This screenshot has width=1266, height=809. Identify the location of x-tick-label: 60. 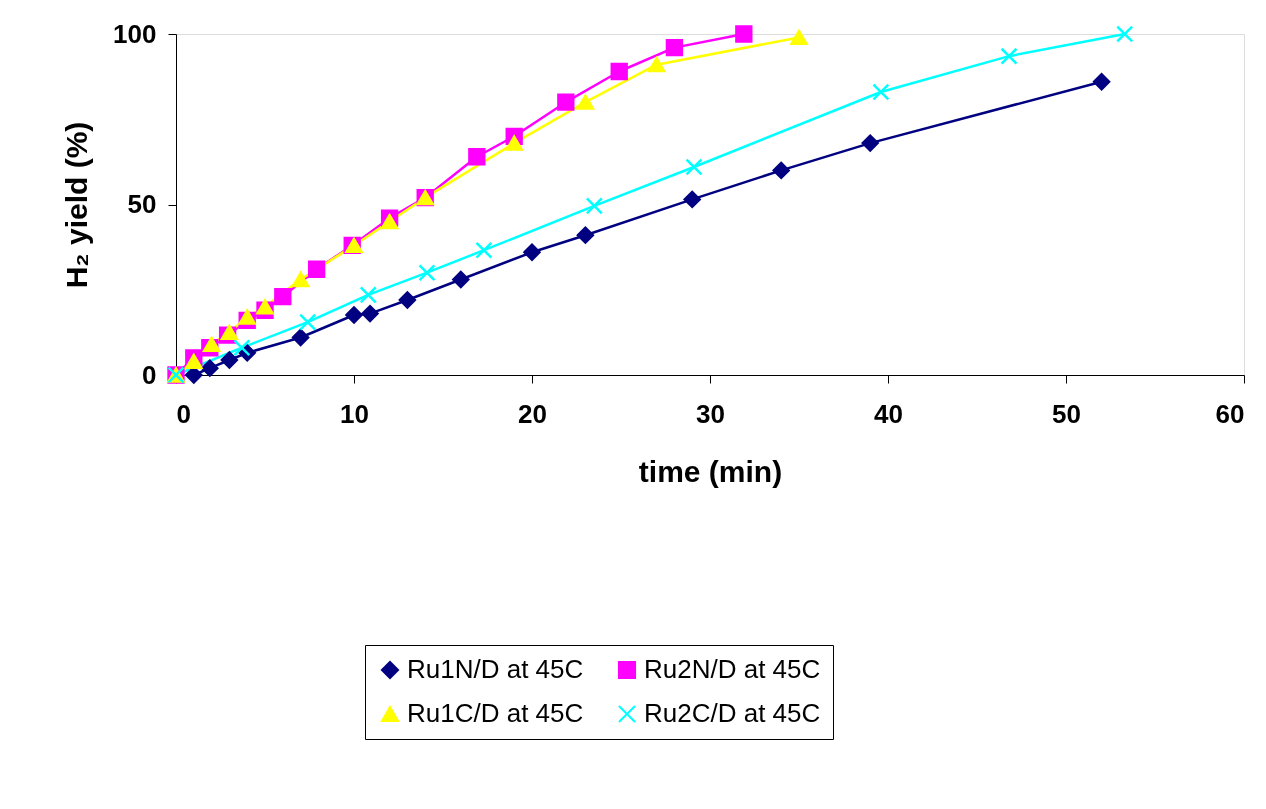
(1230, 413).